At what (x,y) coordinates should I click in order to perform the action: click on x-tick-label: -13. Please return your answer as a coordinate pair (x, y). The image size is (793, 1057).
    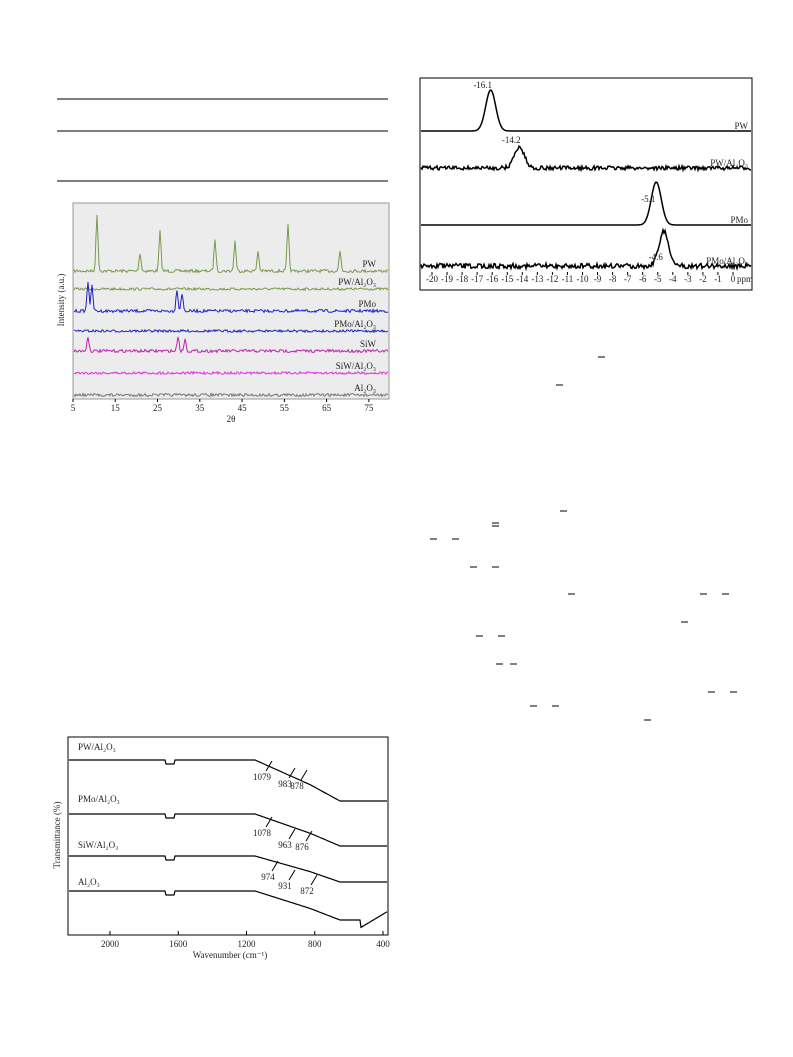
    Looking at the image, I should click on (537, 279).